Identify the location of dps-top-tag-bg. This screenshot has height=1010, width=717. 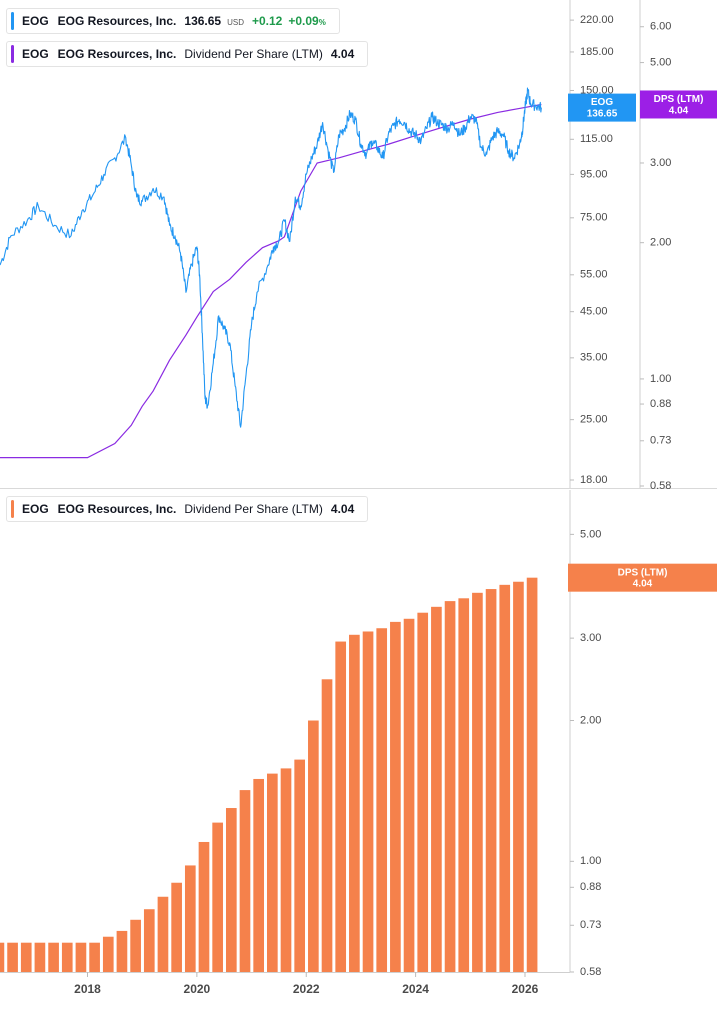
(678, 104).